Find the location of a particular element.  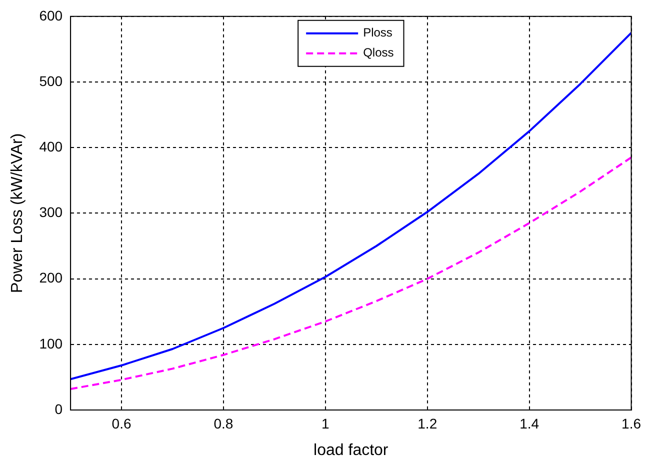

y-tick-label: 0 is located at coordinates (58, 408).